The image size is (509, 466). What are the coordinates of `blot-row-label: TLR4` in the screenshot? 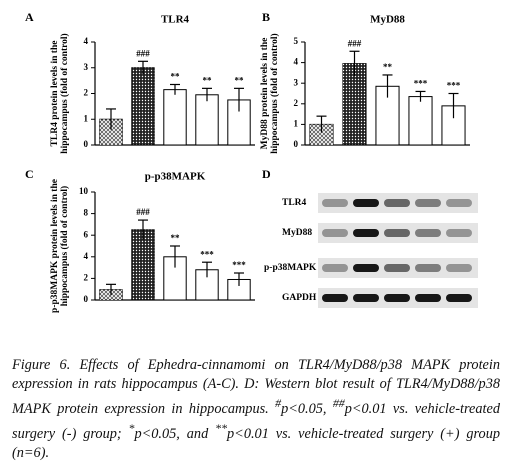 It's located at (294, 203).